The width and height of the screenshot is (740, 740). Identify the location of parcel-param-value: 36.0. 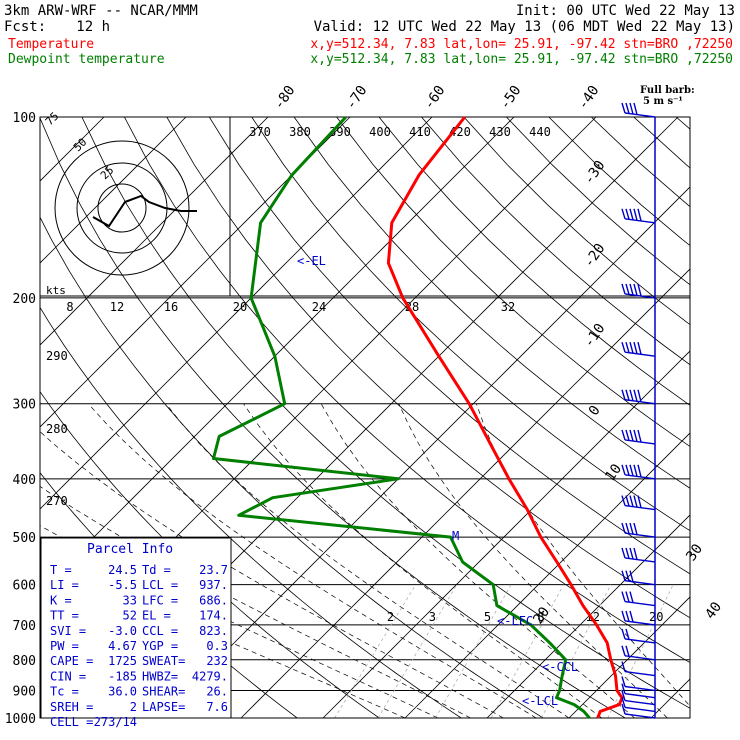
(122, 692).